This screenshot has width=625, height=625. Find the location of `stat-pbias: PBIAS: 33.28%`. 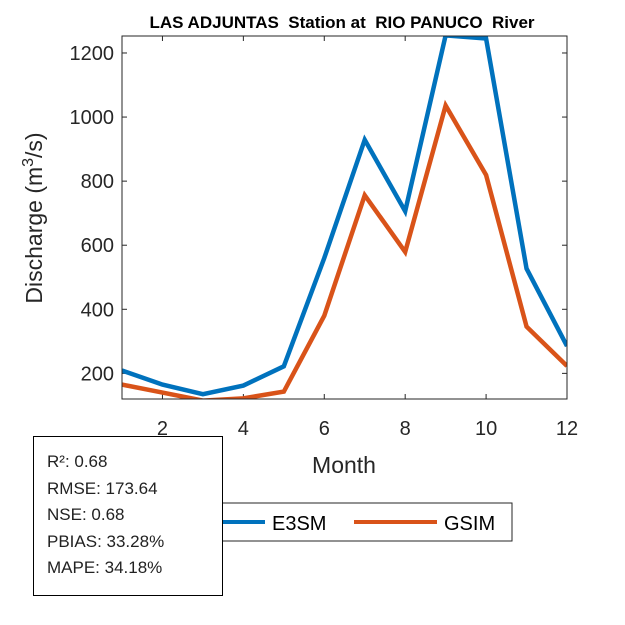

stat-pbias: PBIAS: 33.28% is located at coordinates (106, 541).